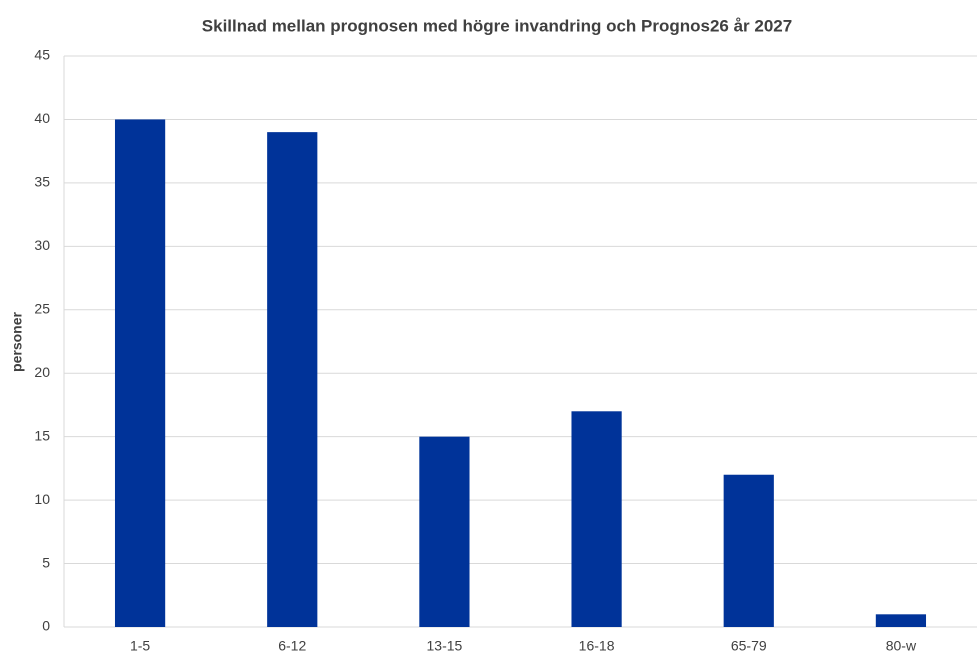 This screenshot has width=977, height=653. What do you see at coordinates (42, 245) in the screenshot?
I see `y-tick-label: 30` at bounding box center [42, 245].